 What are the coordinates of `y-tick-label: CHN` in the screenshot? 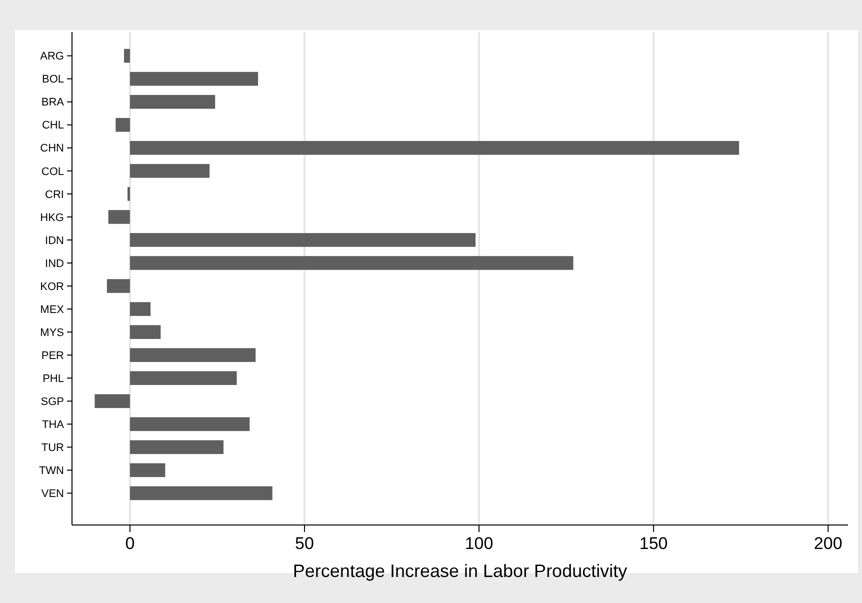 It's located at (52, 148).